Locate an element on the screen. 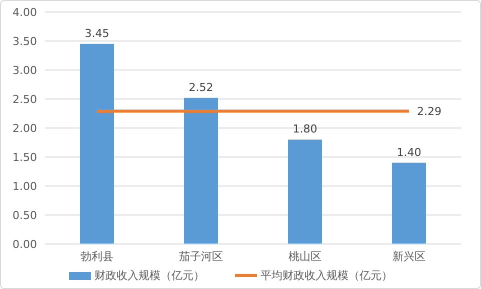  x-tick-label: 新兴区 is located at coordinates (409, 256).